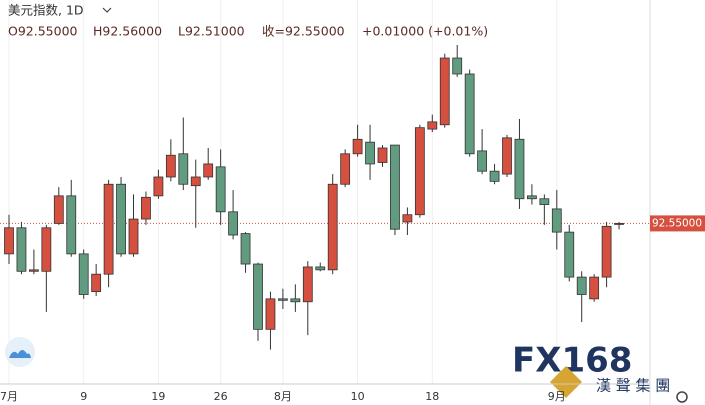 The image size is (705, 405). What do you see at coordinates (83, 396) in the screenshot?
I see `x-tick-label: 9` at bounding box center [83, 396].